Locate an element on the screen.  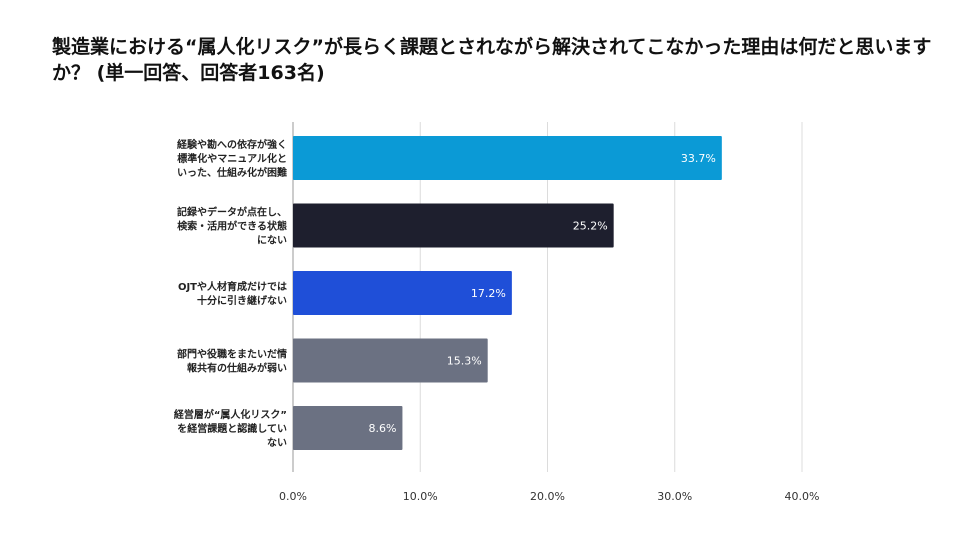
category-label: 経営層が“属人化リスク”を経営課題と認識していない is located at coordinates (230, 428).